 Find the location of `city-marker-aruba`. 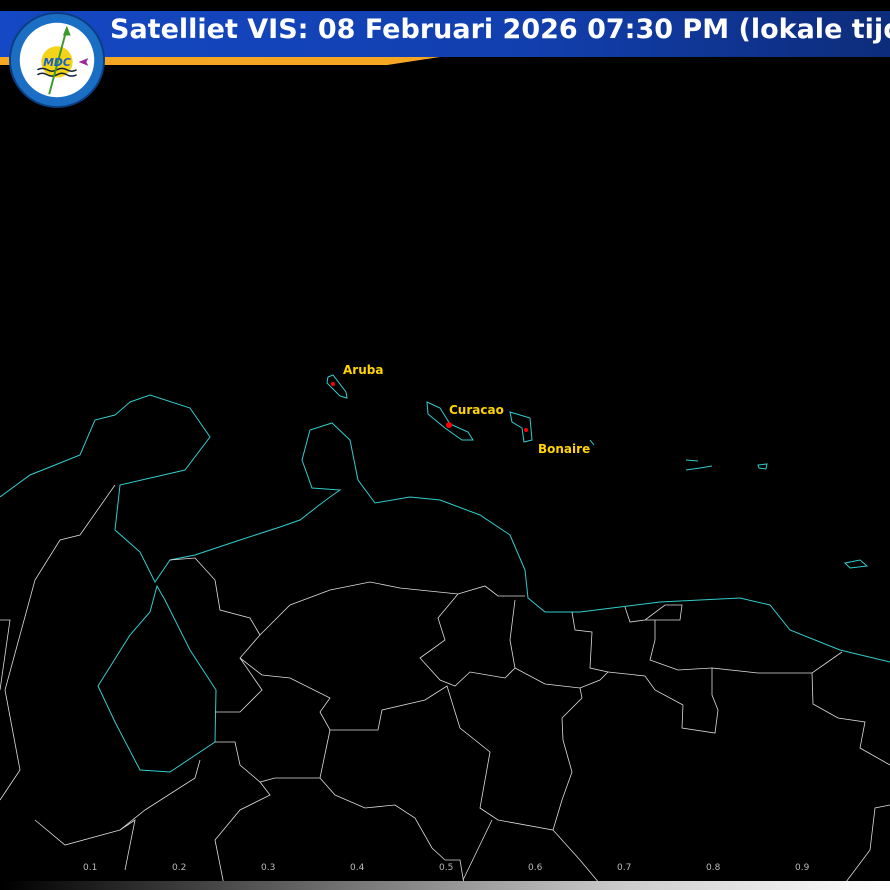

city-marker-aruba is located at coordinates (333, 384).